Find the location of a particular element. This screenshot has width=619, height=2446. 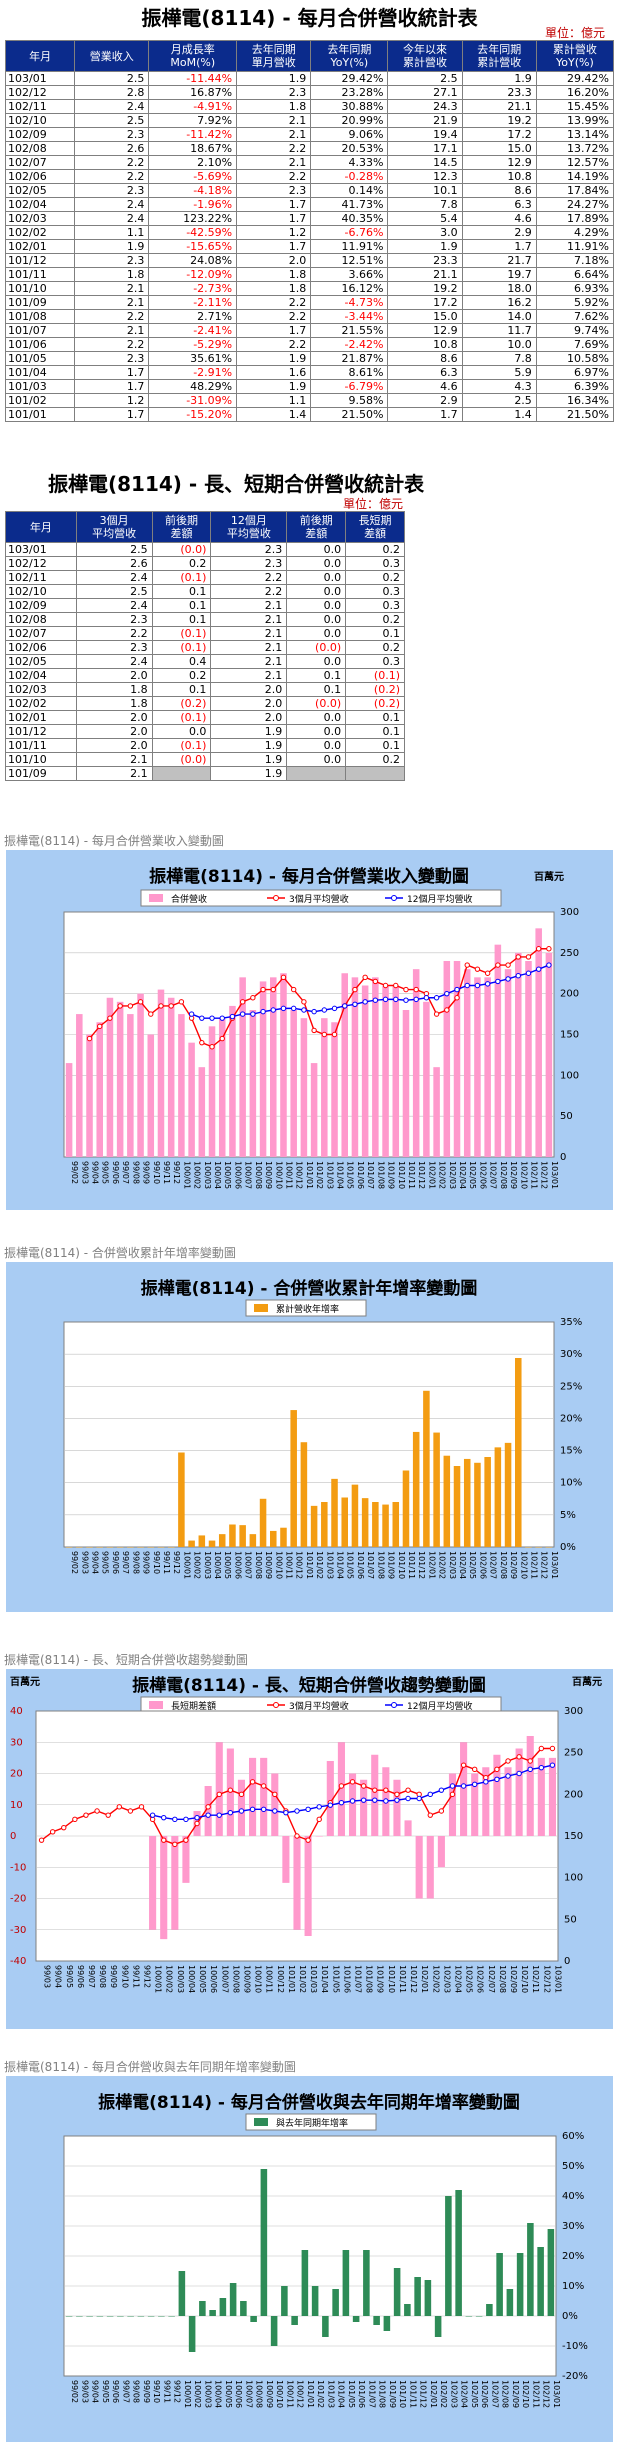

table-cell: 1.8 is located at coordinates (114, 703).